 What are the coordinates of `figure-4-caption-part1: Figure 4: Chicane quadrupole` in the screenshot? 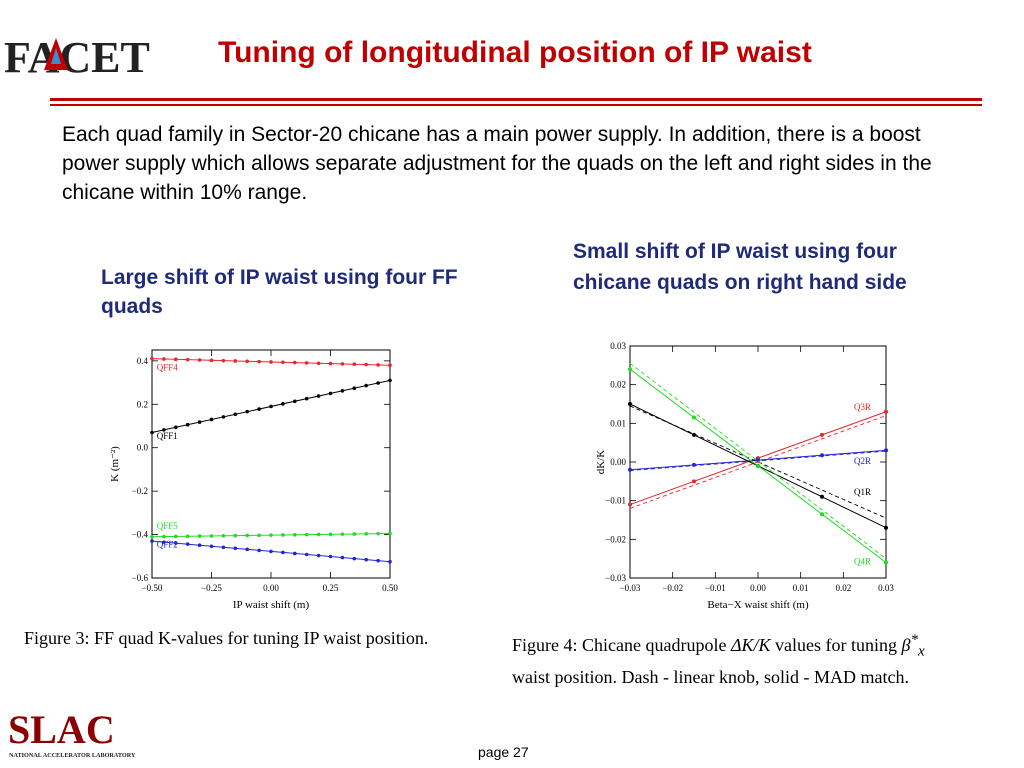 It's located at (621, 645).